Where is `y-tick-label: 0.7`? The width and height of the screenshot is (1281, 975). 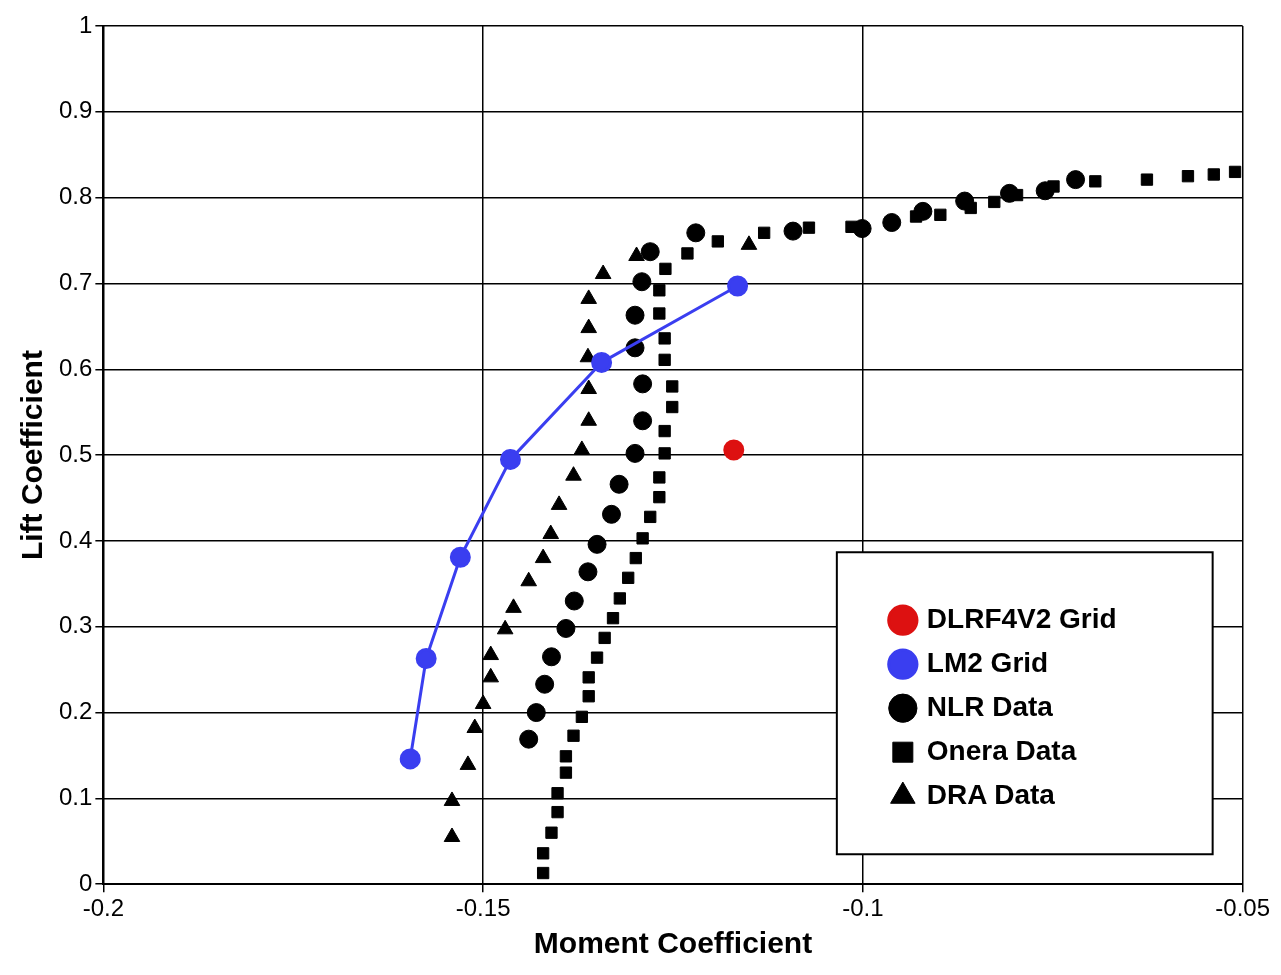 y-tick-label: 0.7 is located at coordinates (75, 282).